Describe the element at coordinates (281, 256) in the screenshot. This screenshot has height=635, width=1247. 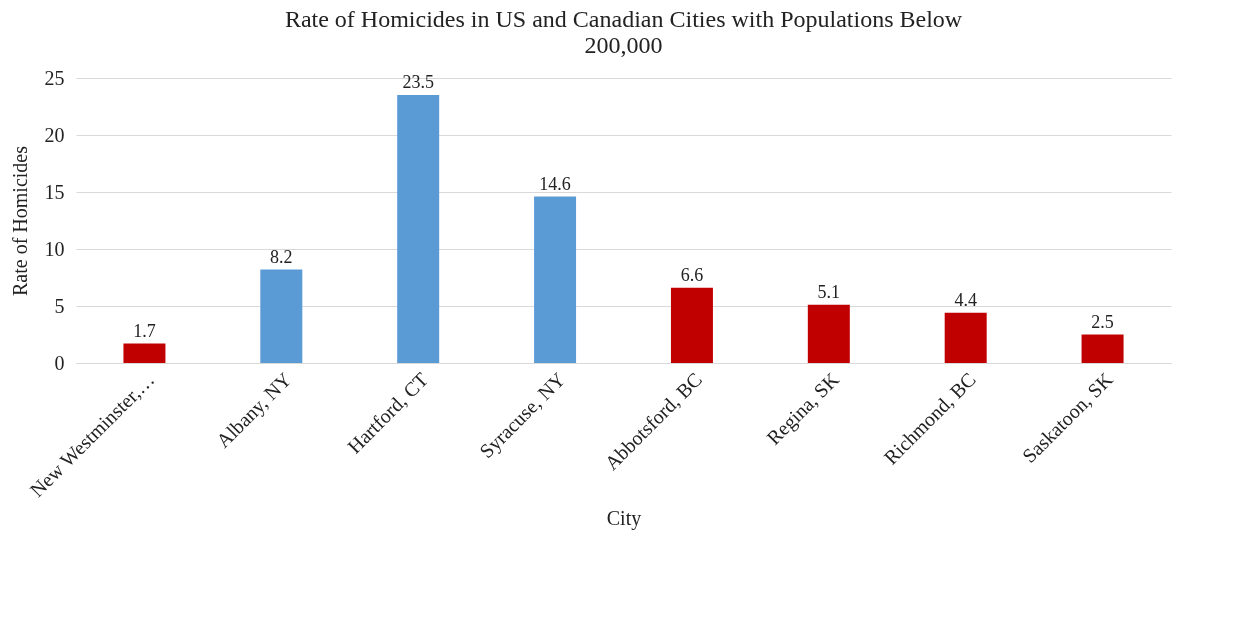
I see `data-label: 8.2` at that location.